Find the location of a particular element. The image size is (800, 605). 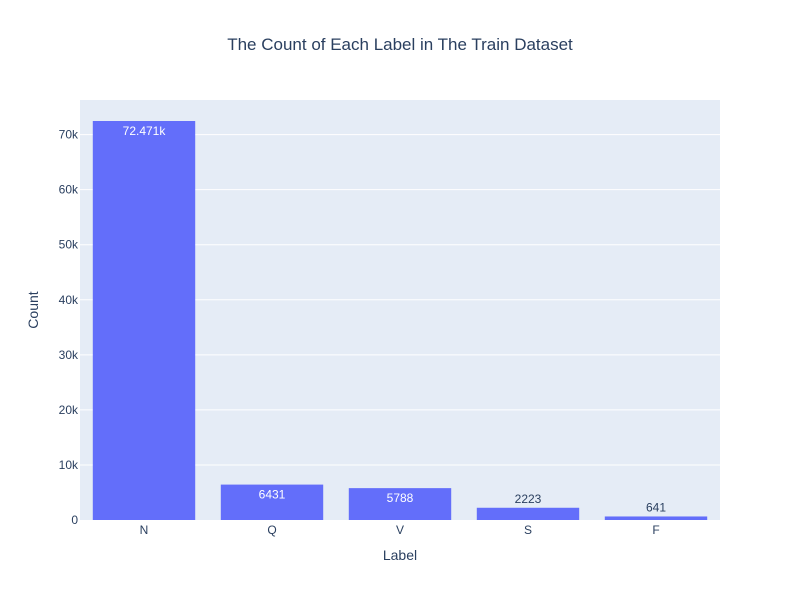

y-tick-label: 0 is located at coordinates (74, 520).